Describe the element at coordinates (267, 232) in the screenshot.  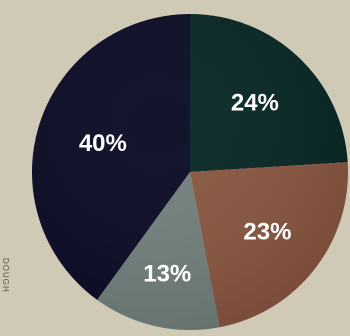
I see `slice-label-2: 23%` at that location.